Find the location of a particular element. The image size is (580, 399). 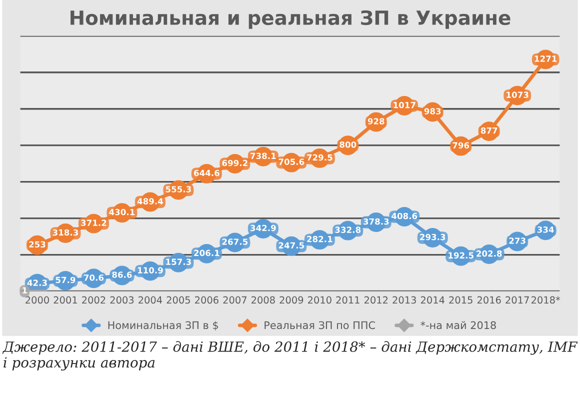

x-tick-label: 2004 is located at coordinates (150, 300).